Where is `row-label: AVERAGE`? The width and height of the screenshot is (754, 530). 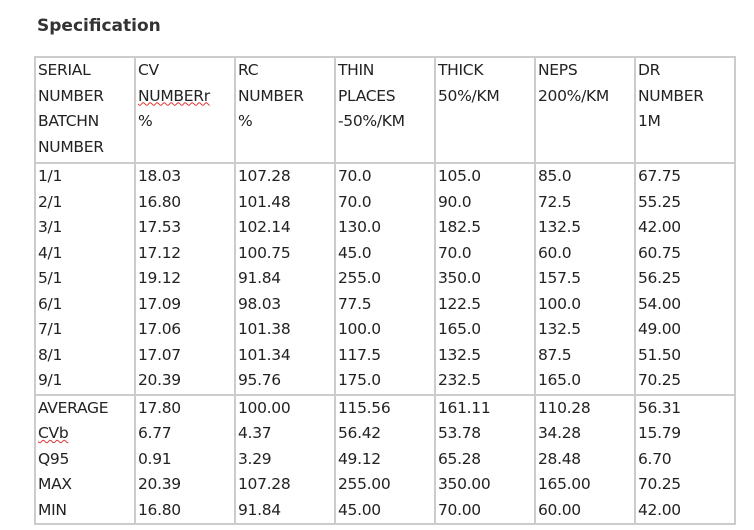 row-label: AVERAGE is located at coordinates (85, 407).